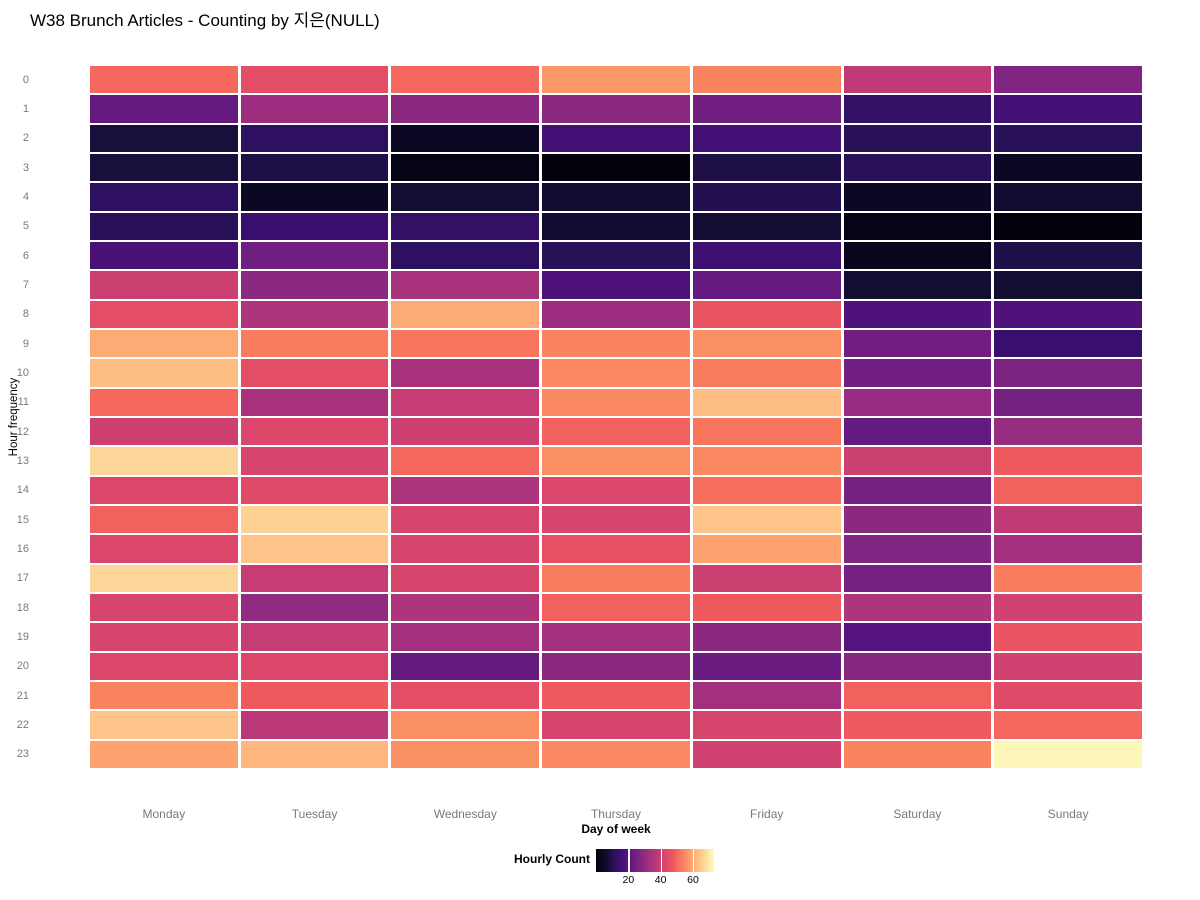 The width and height of the screenshot is (1200, 900). Describe the element at coordinates (25, 343) in the screenshot. I see `y-tick-label: 9` at that location.